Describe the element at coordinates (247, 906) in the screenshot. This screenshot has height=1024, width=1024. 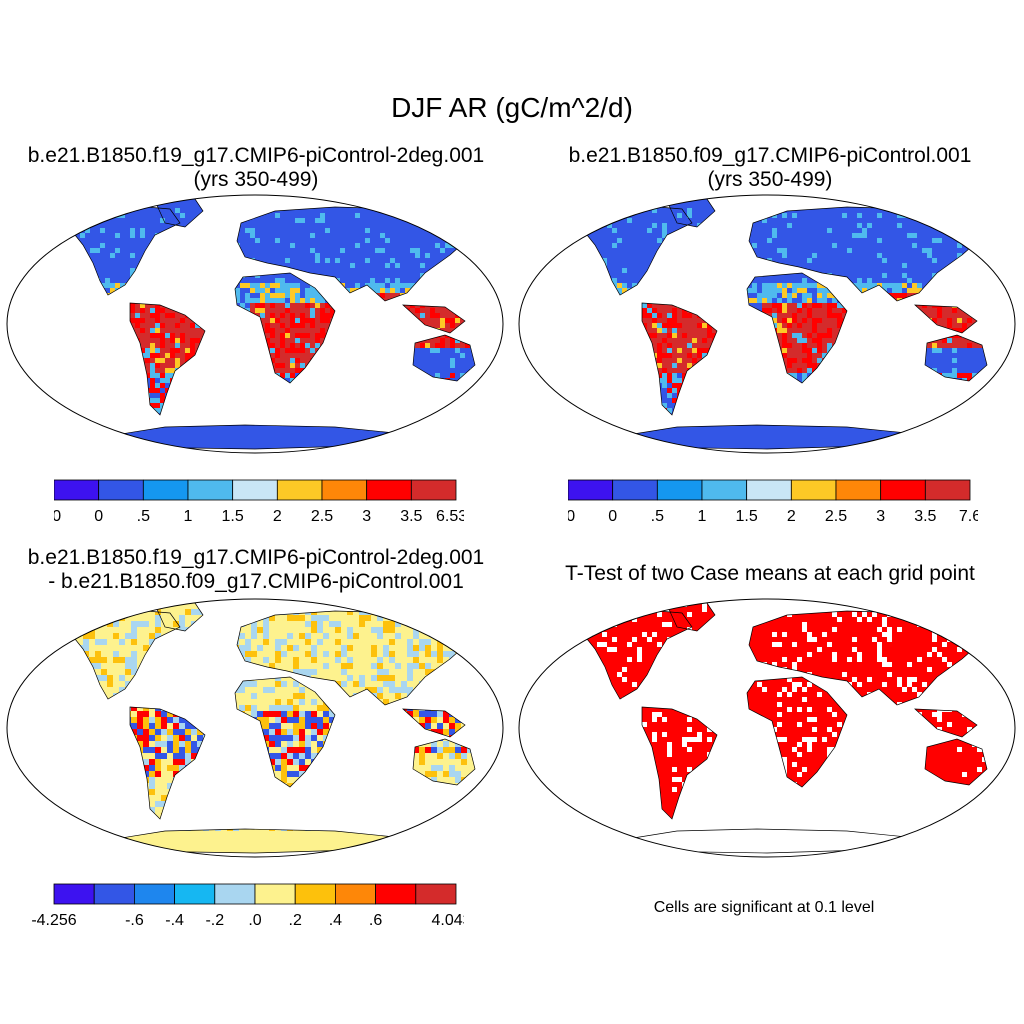
I see `colorbar-3: -4.256 -.6 -.4 -.2 .0 .2 .4 .6 4.0438` at that location.